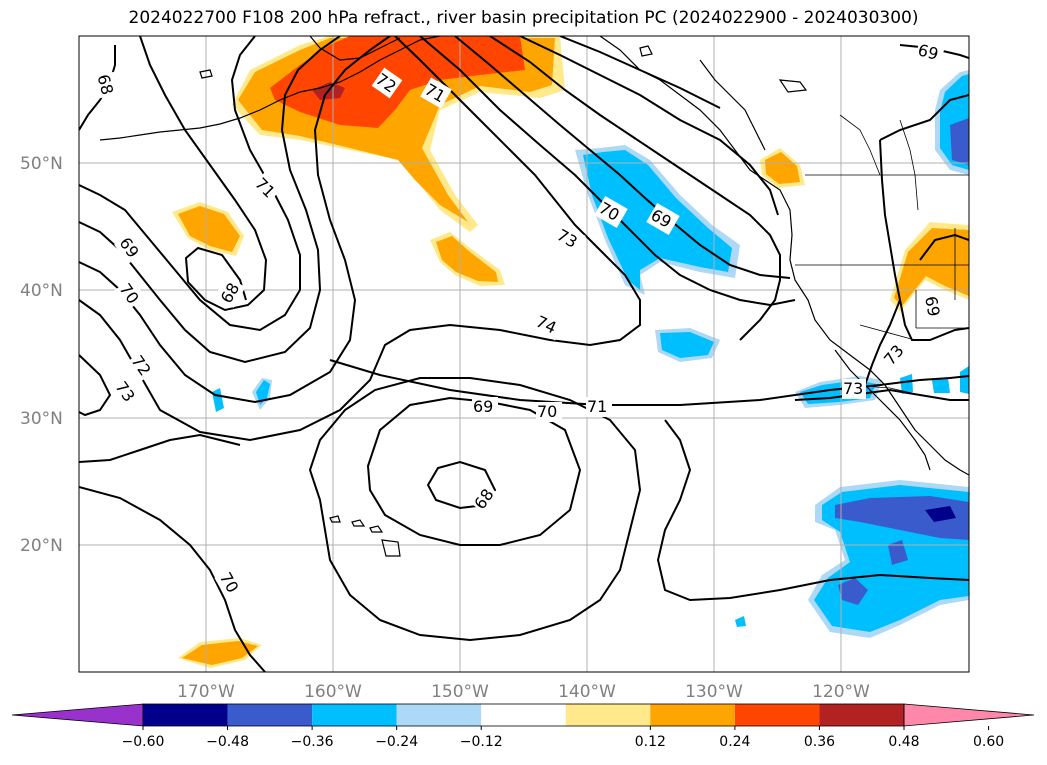 This screenshot has width=1047, height=765. What do you see at coordinates (41, 419) in the screenshot?
I see `lat-label: 30°N` at bounding box center [41, 419].